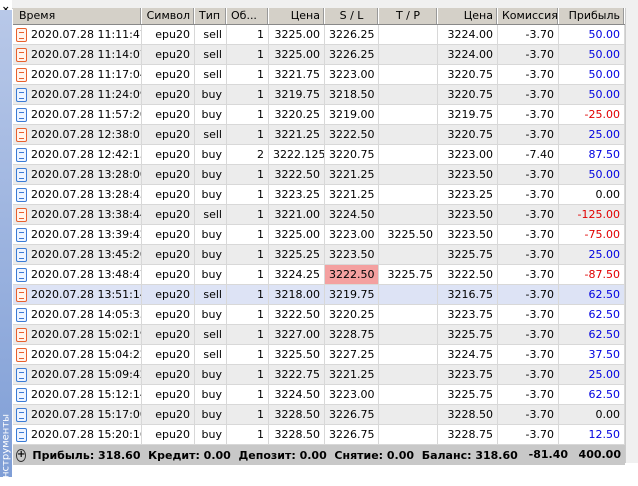 The width and height of the screenshot is (638, 486). I want to click on column-header-sl: S / L, so click(352, 16).